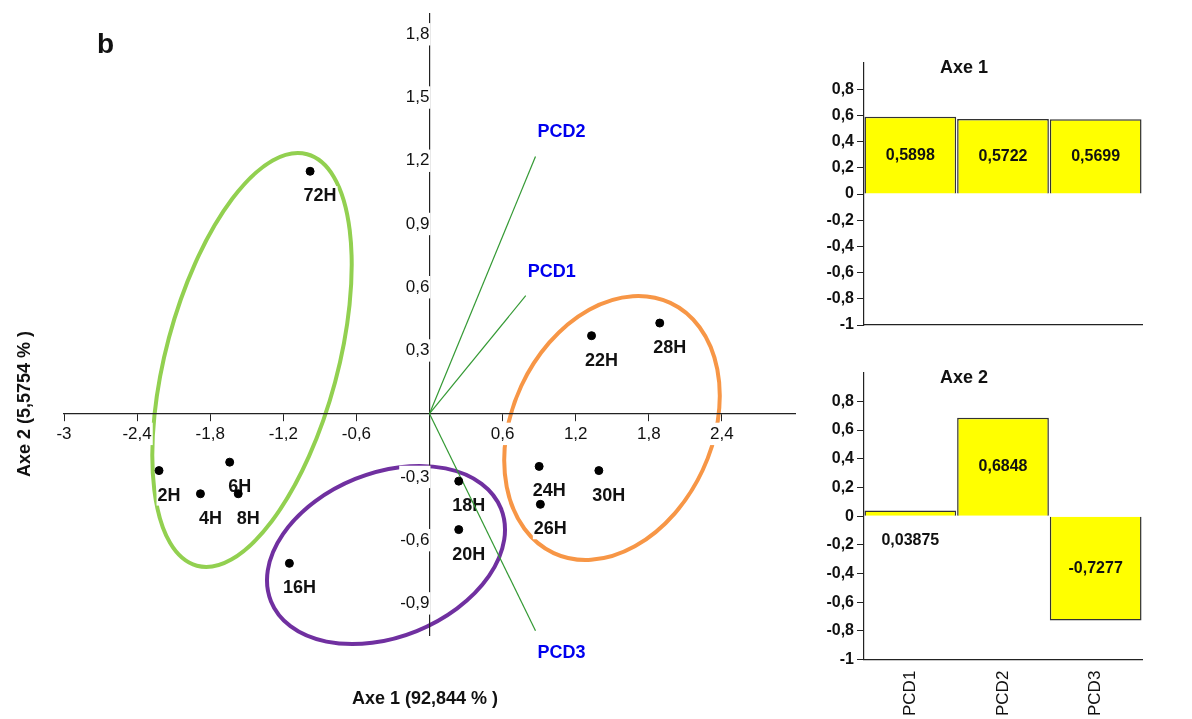 The image size is (1192, 719). What do you see at coordinates (549, 490) in the screenshot?
I see `annotation: 24H` at bounding box center [549, 490].